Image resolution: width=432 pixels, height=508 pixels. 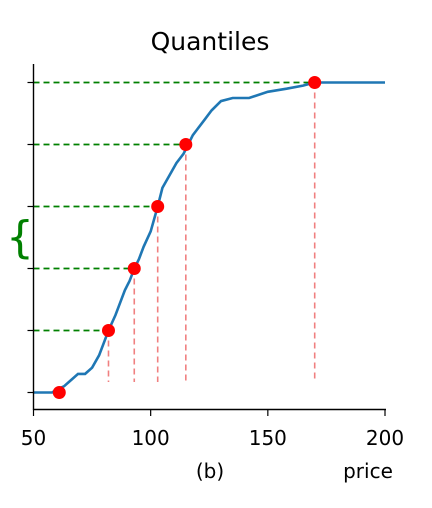 I want to click on x-axis-ticks: 50 100 150 200, so click(x=212, y=429).